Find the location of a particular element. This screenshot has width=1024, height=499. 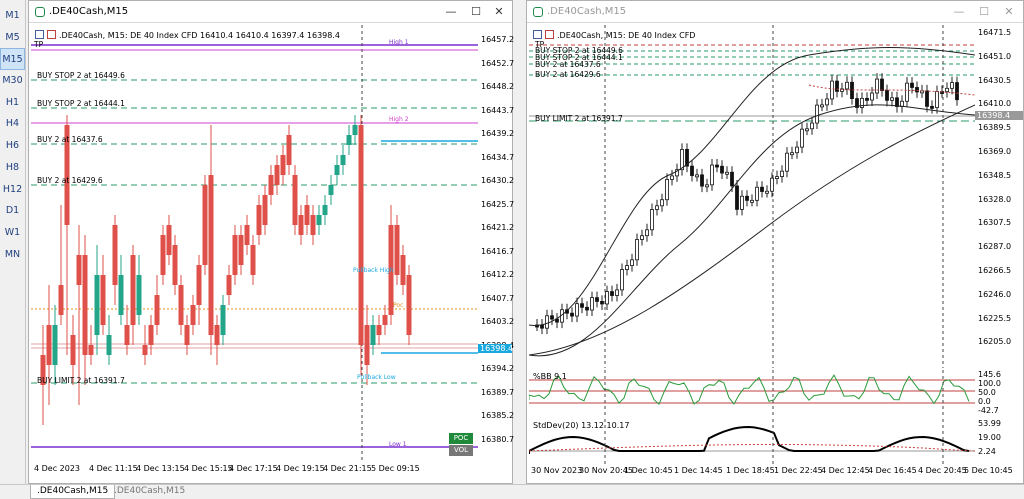

time-tick-label: 4 Dec 20:45 is located at coordinates (942, 470).